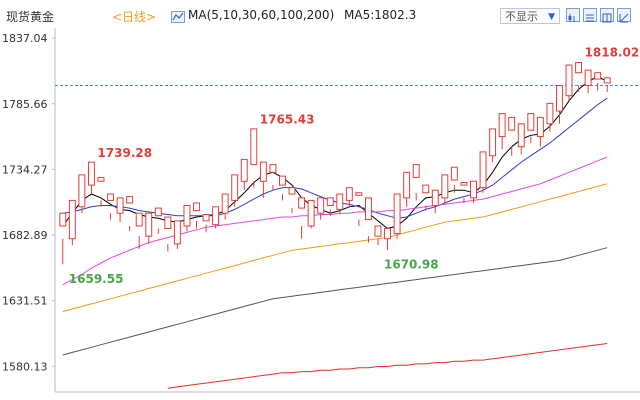 The height and width of the screenshot is (400, 640). What do you see at coordinates (573, 15) in the screenshot?
I see `chart-tool-1-icon` at bounding box center [573, 15].